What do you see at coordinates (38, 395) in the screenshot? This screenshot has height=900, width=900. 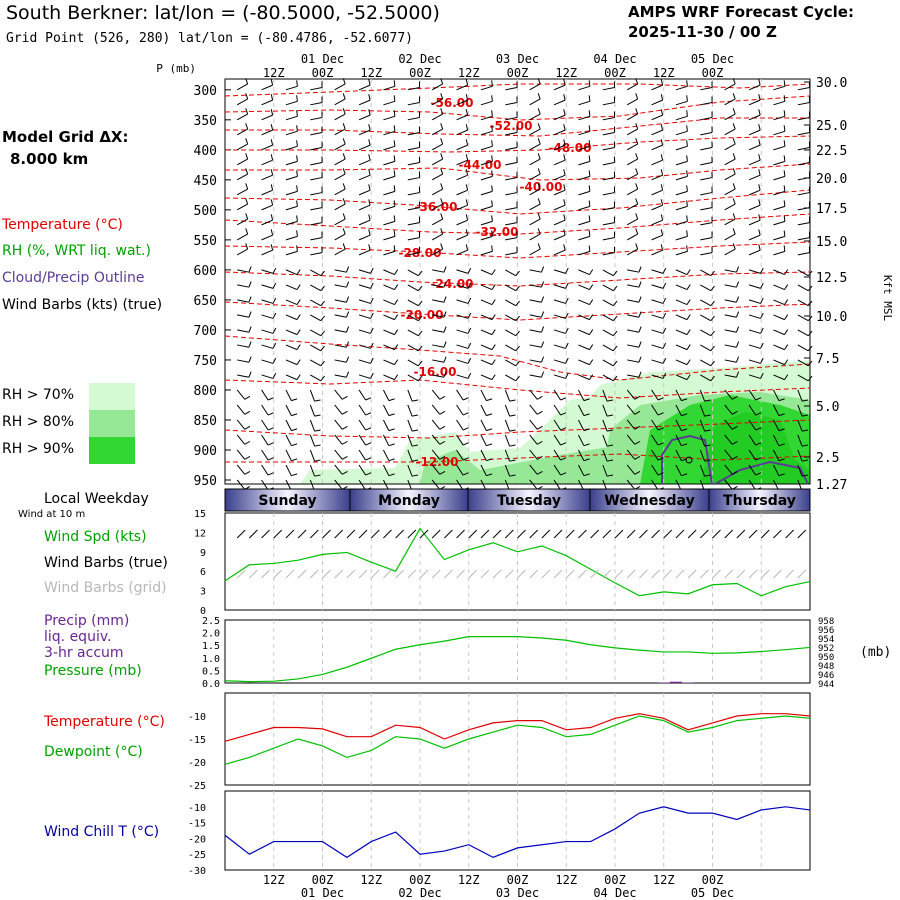 I see `legend-rh70-label: RH > 70%` at bounding box center [38, 395].